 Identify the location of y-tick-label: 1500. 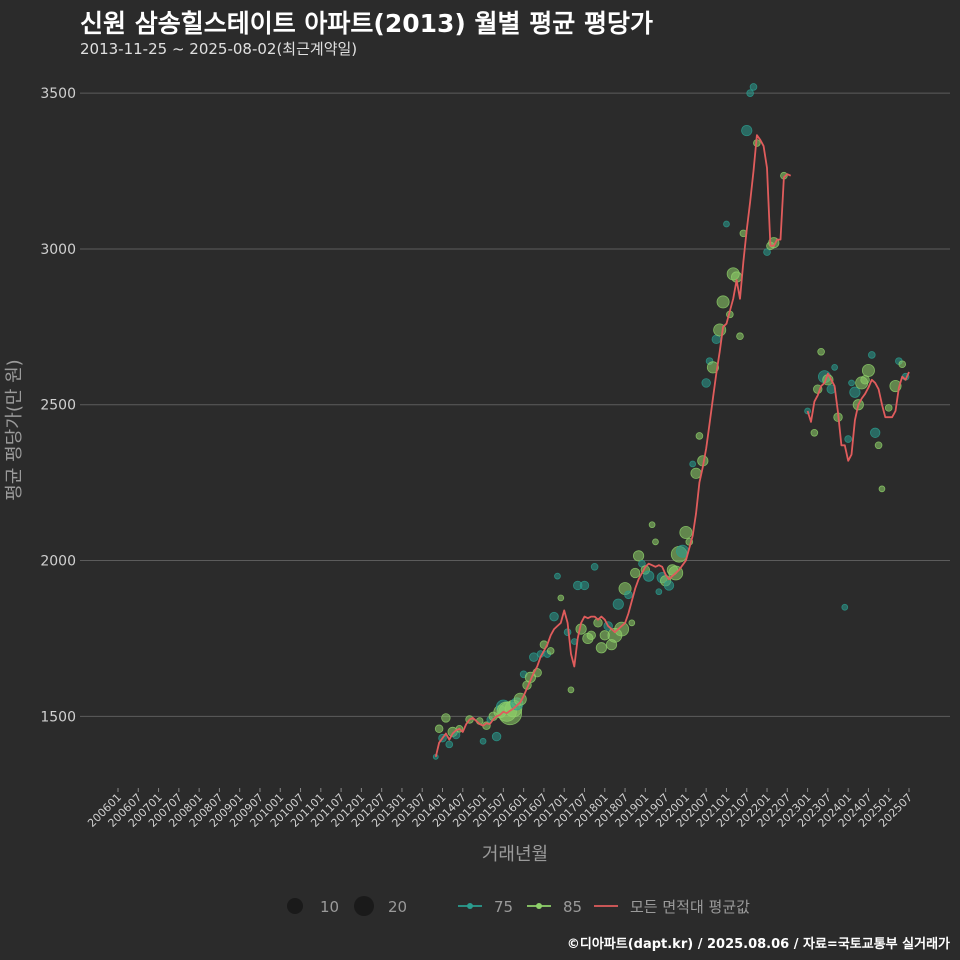
(58, 717).